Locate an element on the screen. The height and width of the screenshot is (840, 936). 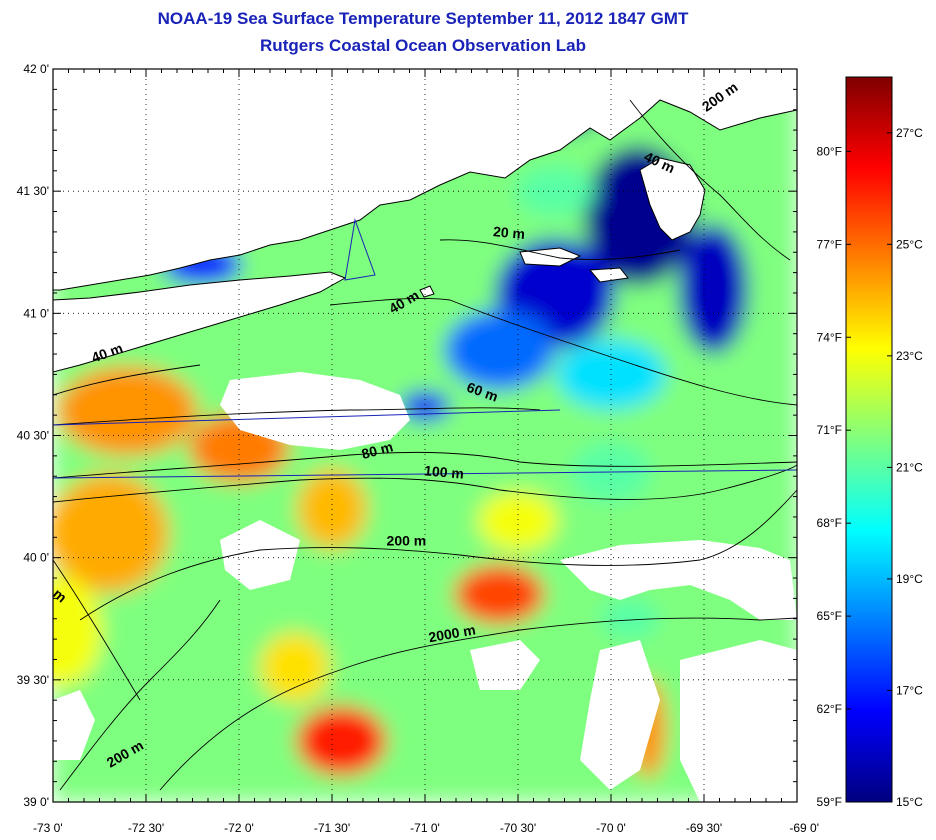
colorbar-label-f: 68°F is located at coordinates (829, 523).